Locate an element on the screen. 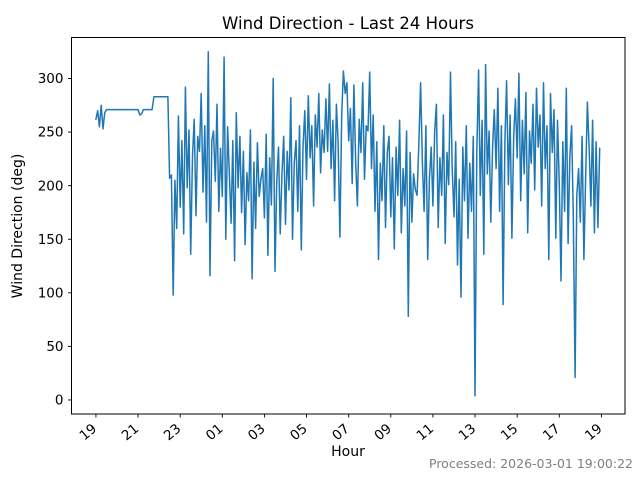  x-tick-label: 03 is located at coordinates (256, 432).